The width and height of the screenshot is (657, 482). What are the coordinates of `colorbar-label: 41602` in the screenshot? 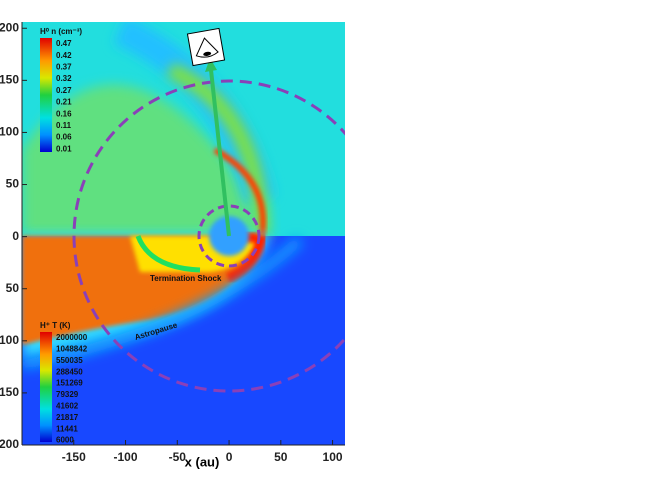 It's located at (67, 406).